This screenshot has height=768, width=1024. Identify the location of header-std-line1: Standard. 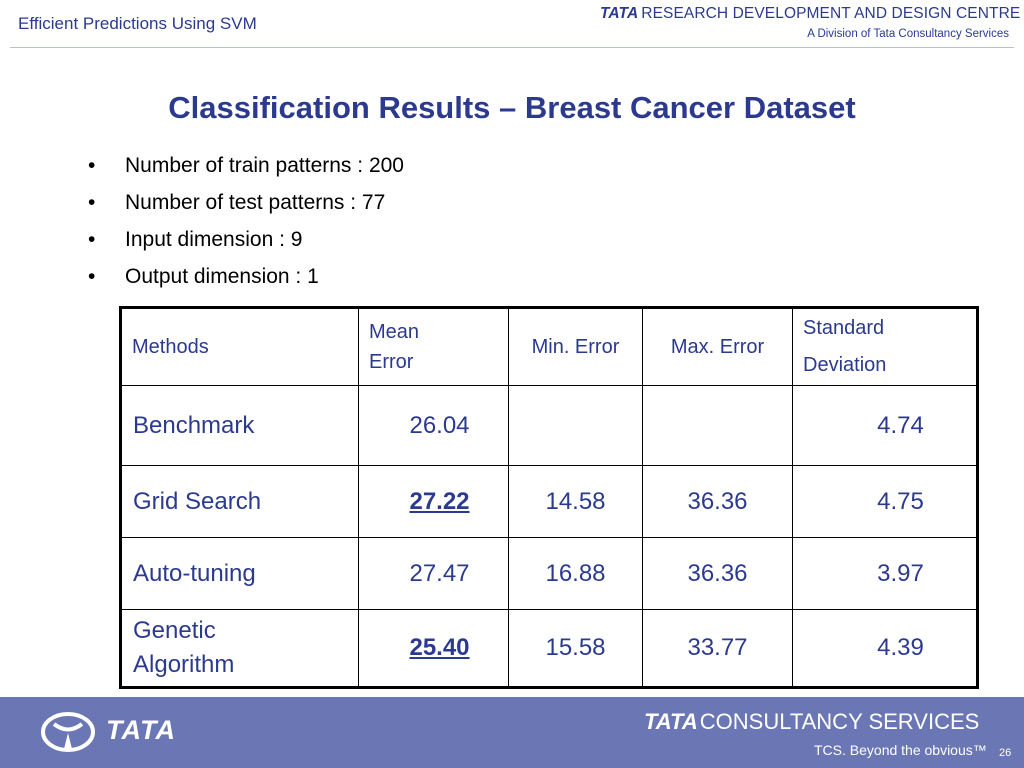
(844, 328).